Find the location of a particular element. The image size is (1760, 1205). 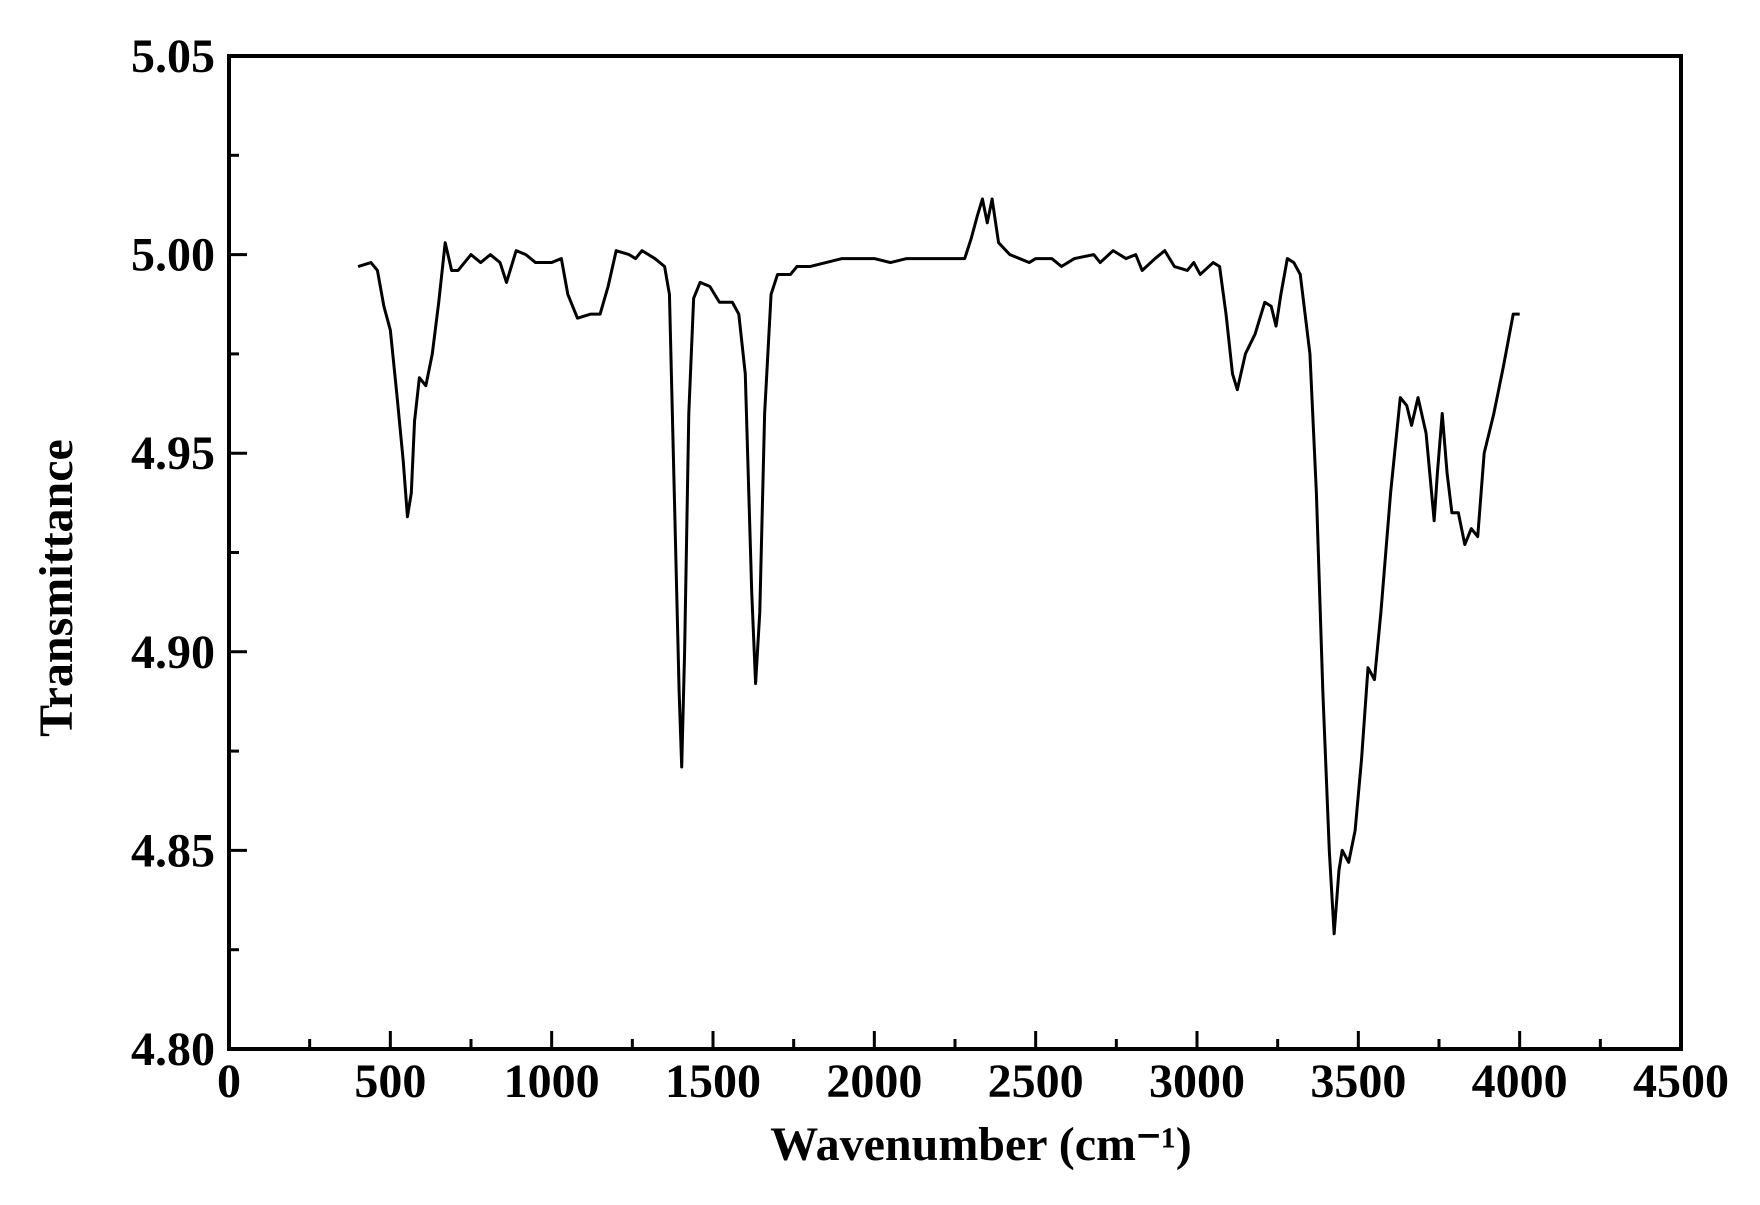

y-tick-label: 4.85 is located at coordinates (173, 850).